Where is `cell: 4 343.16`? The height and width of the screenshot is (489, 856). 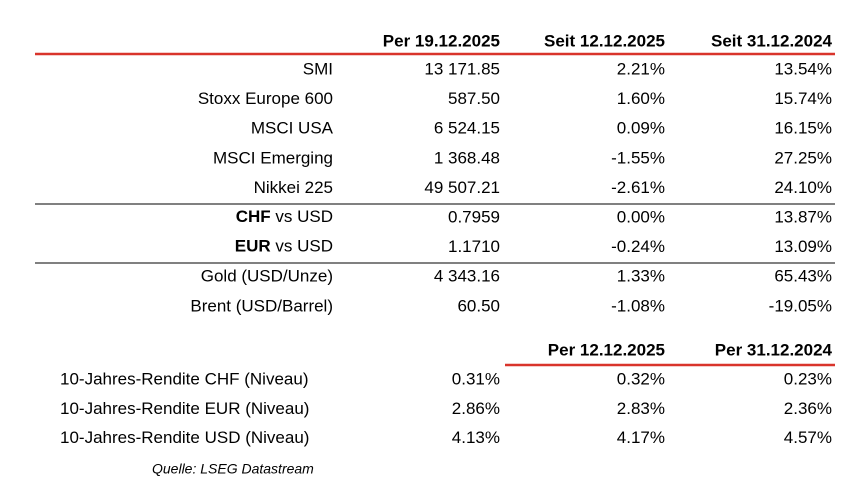
cell: 4 343.16 is located at coordinates (467, 276).